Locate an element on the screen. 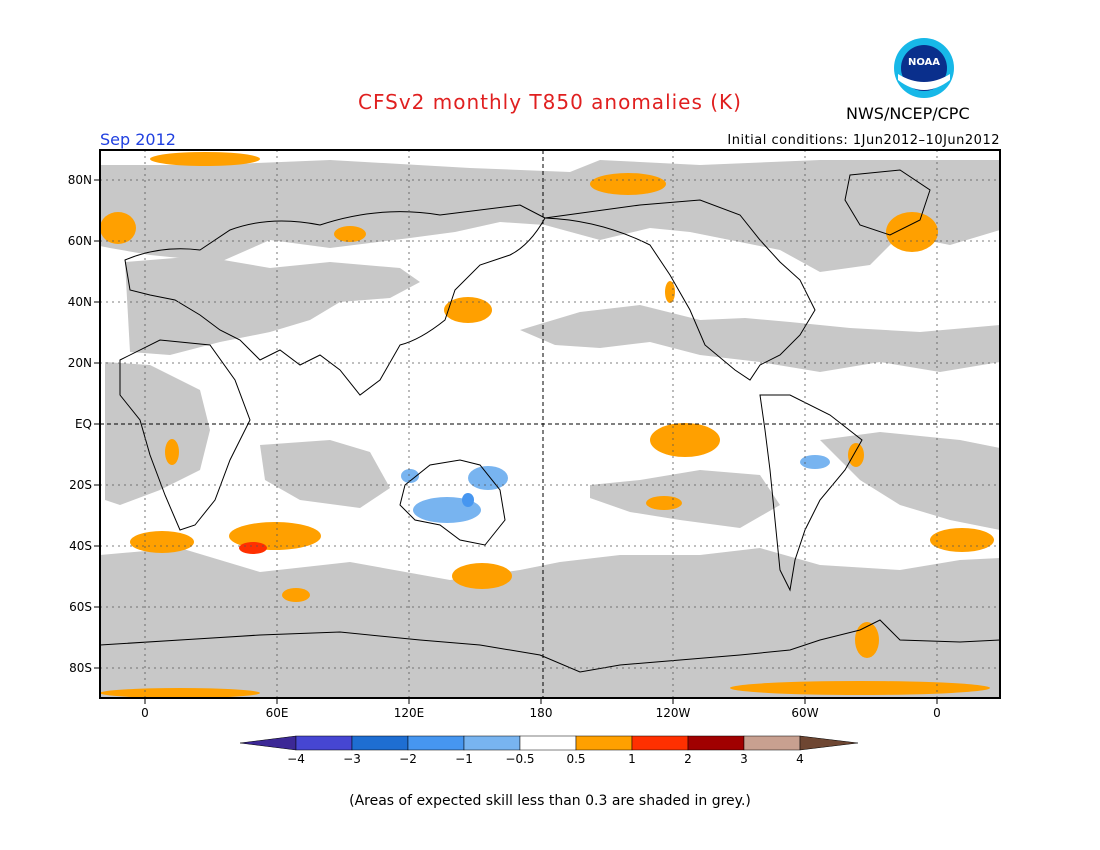 The image size is (1100, 850). colorbar-tick-label: −0.5 is located at coordinates (519, 759).